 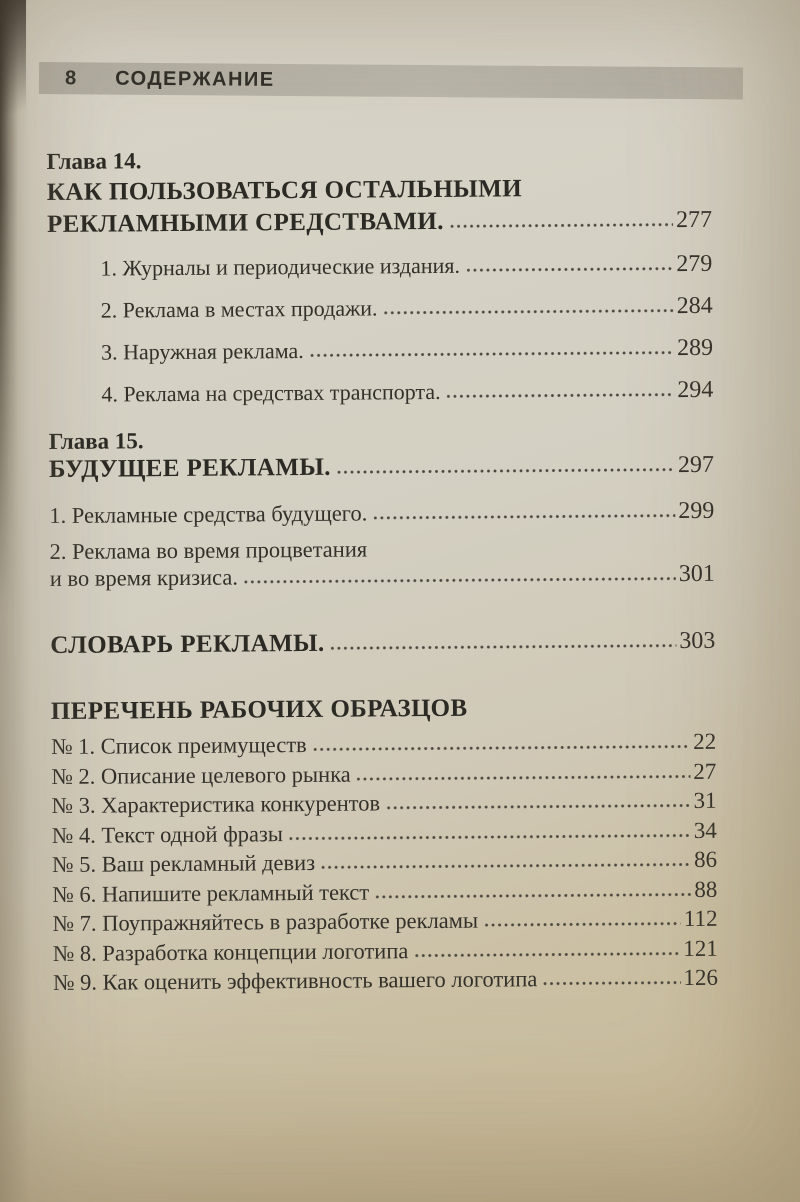 What do you see at coordinates (705, 771) in the screenshot?
I see `toc-entry-page: 27` at bounding box center [705, 771].